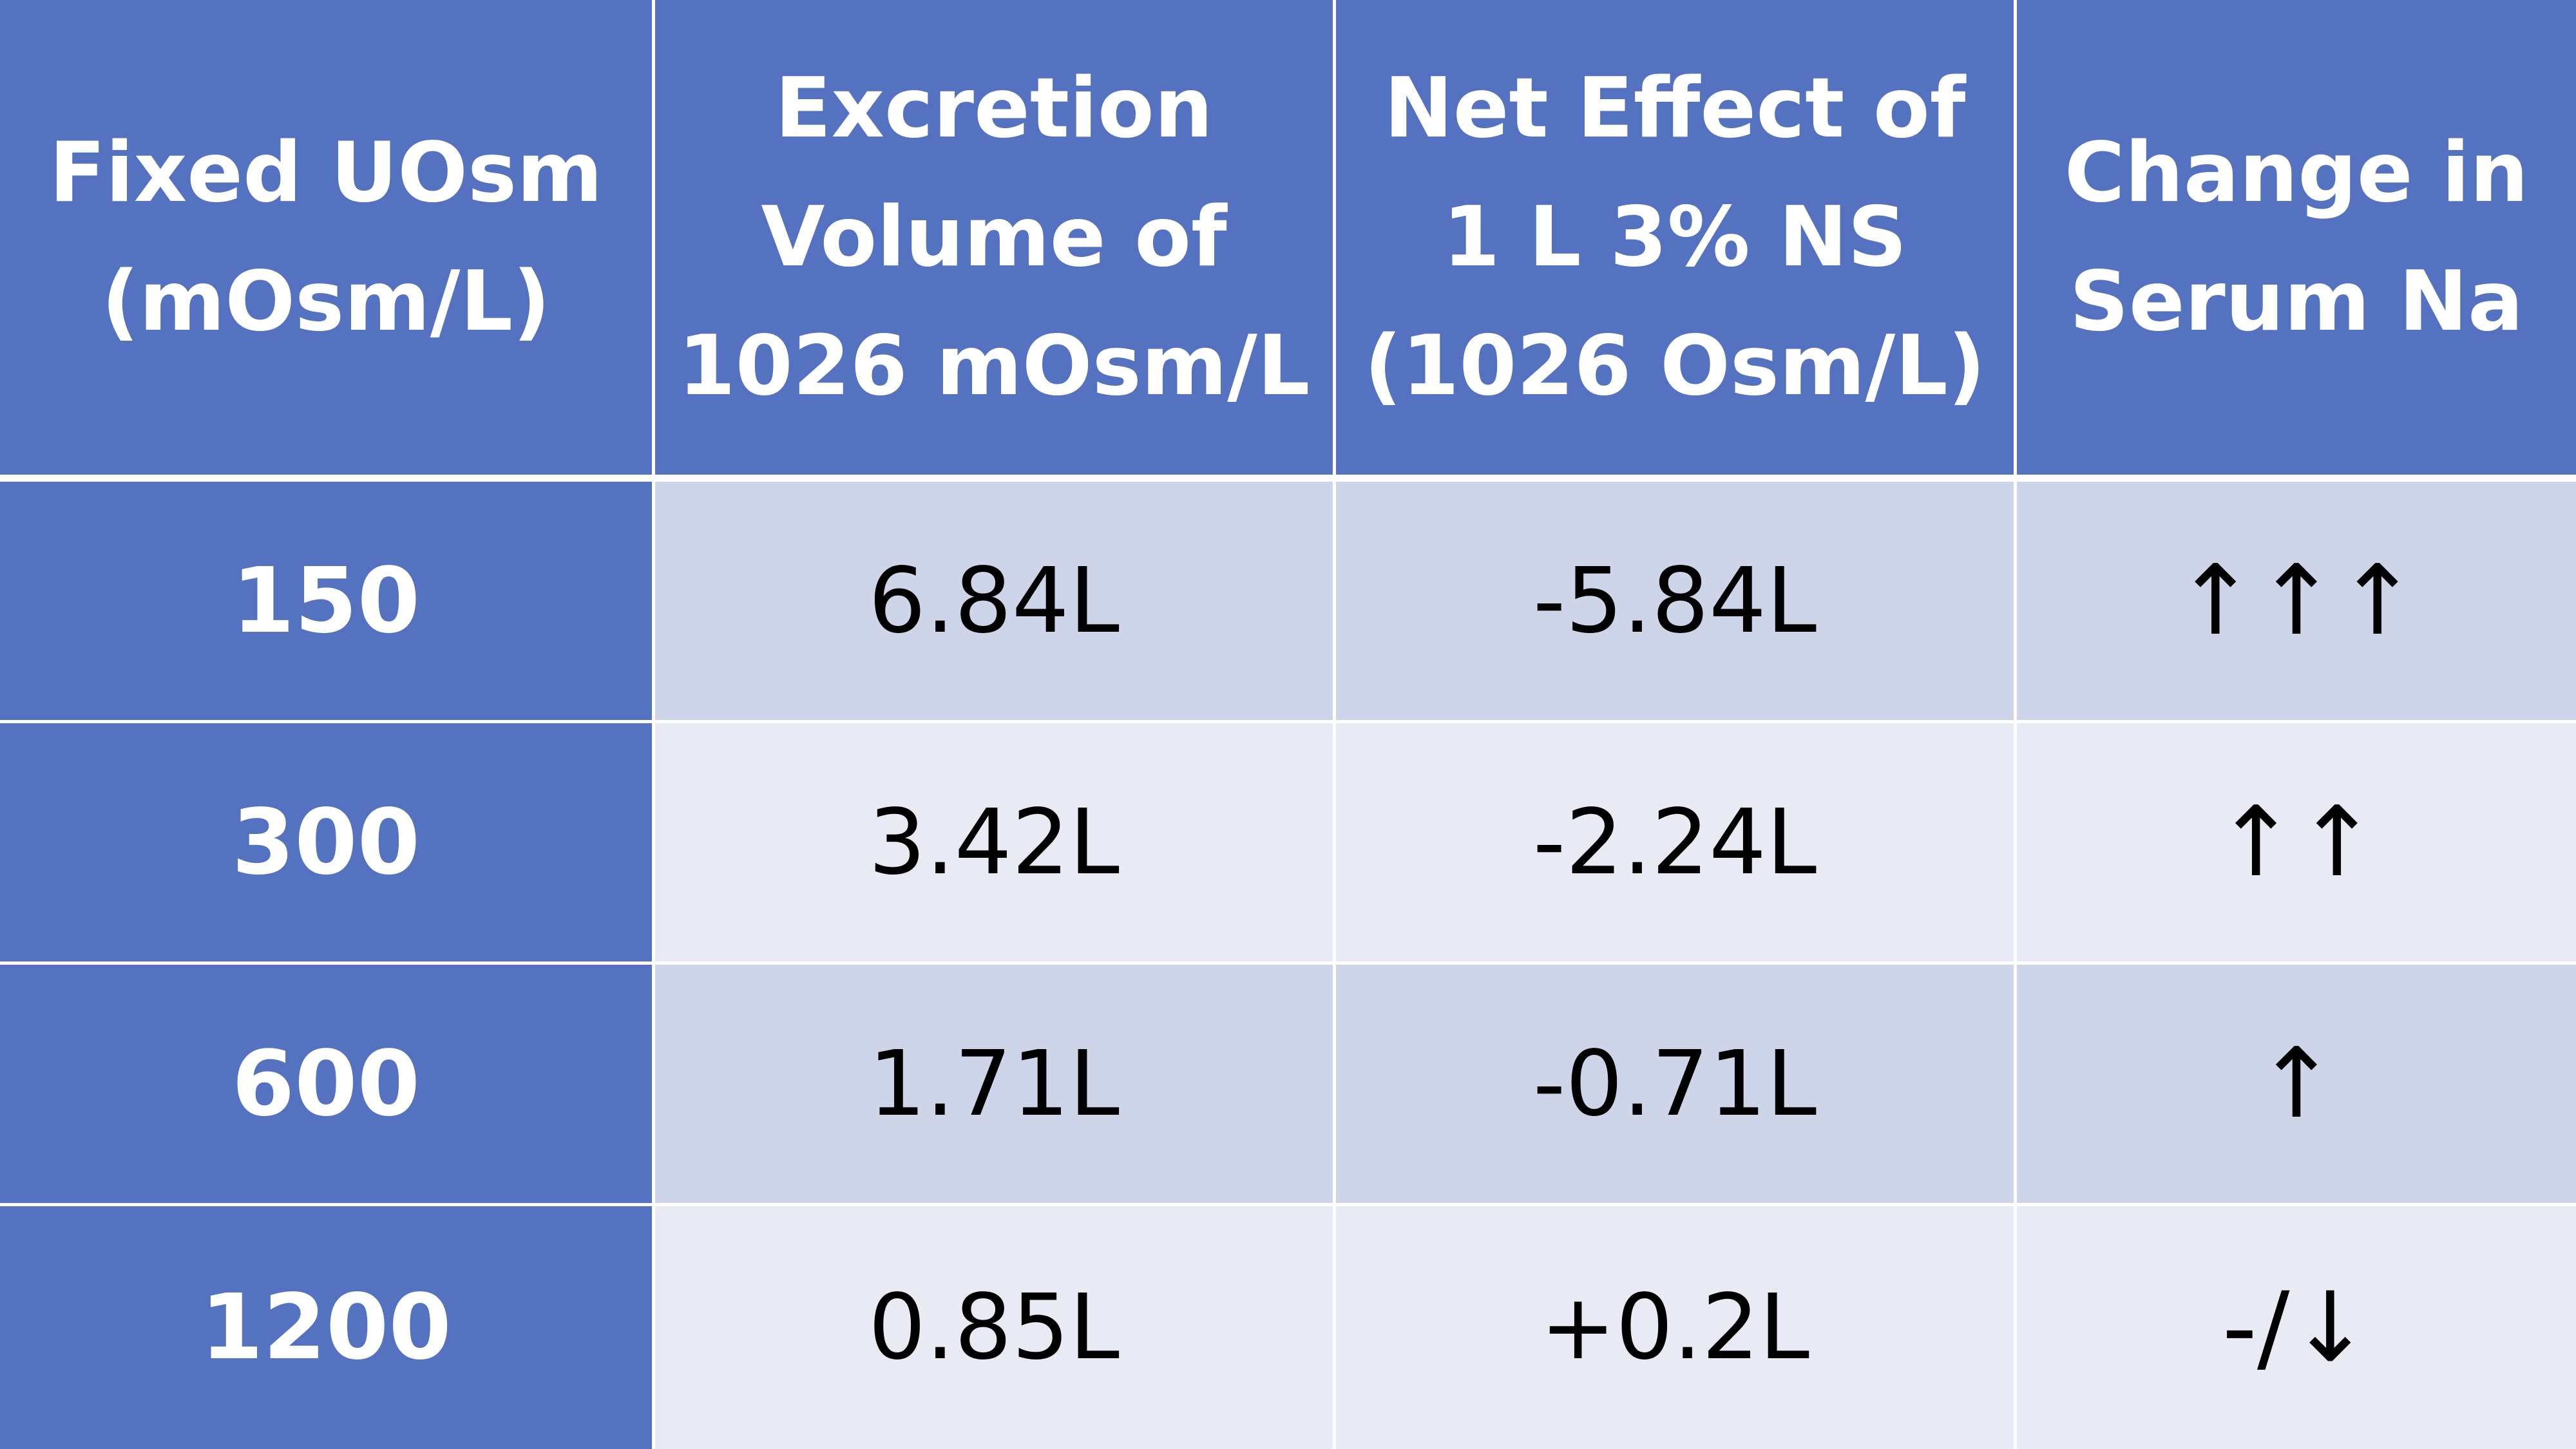 The width and height of the screenshot is (2576, 1449). I want to click on row-1-uosm: 150, so click(327, 603).